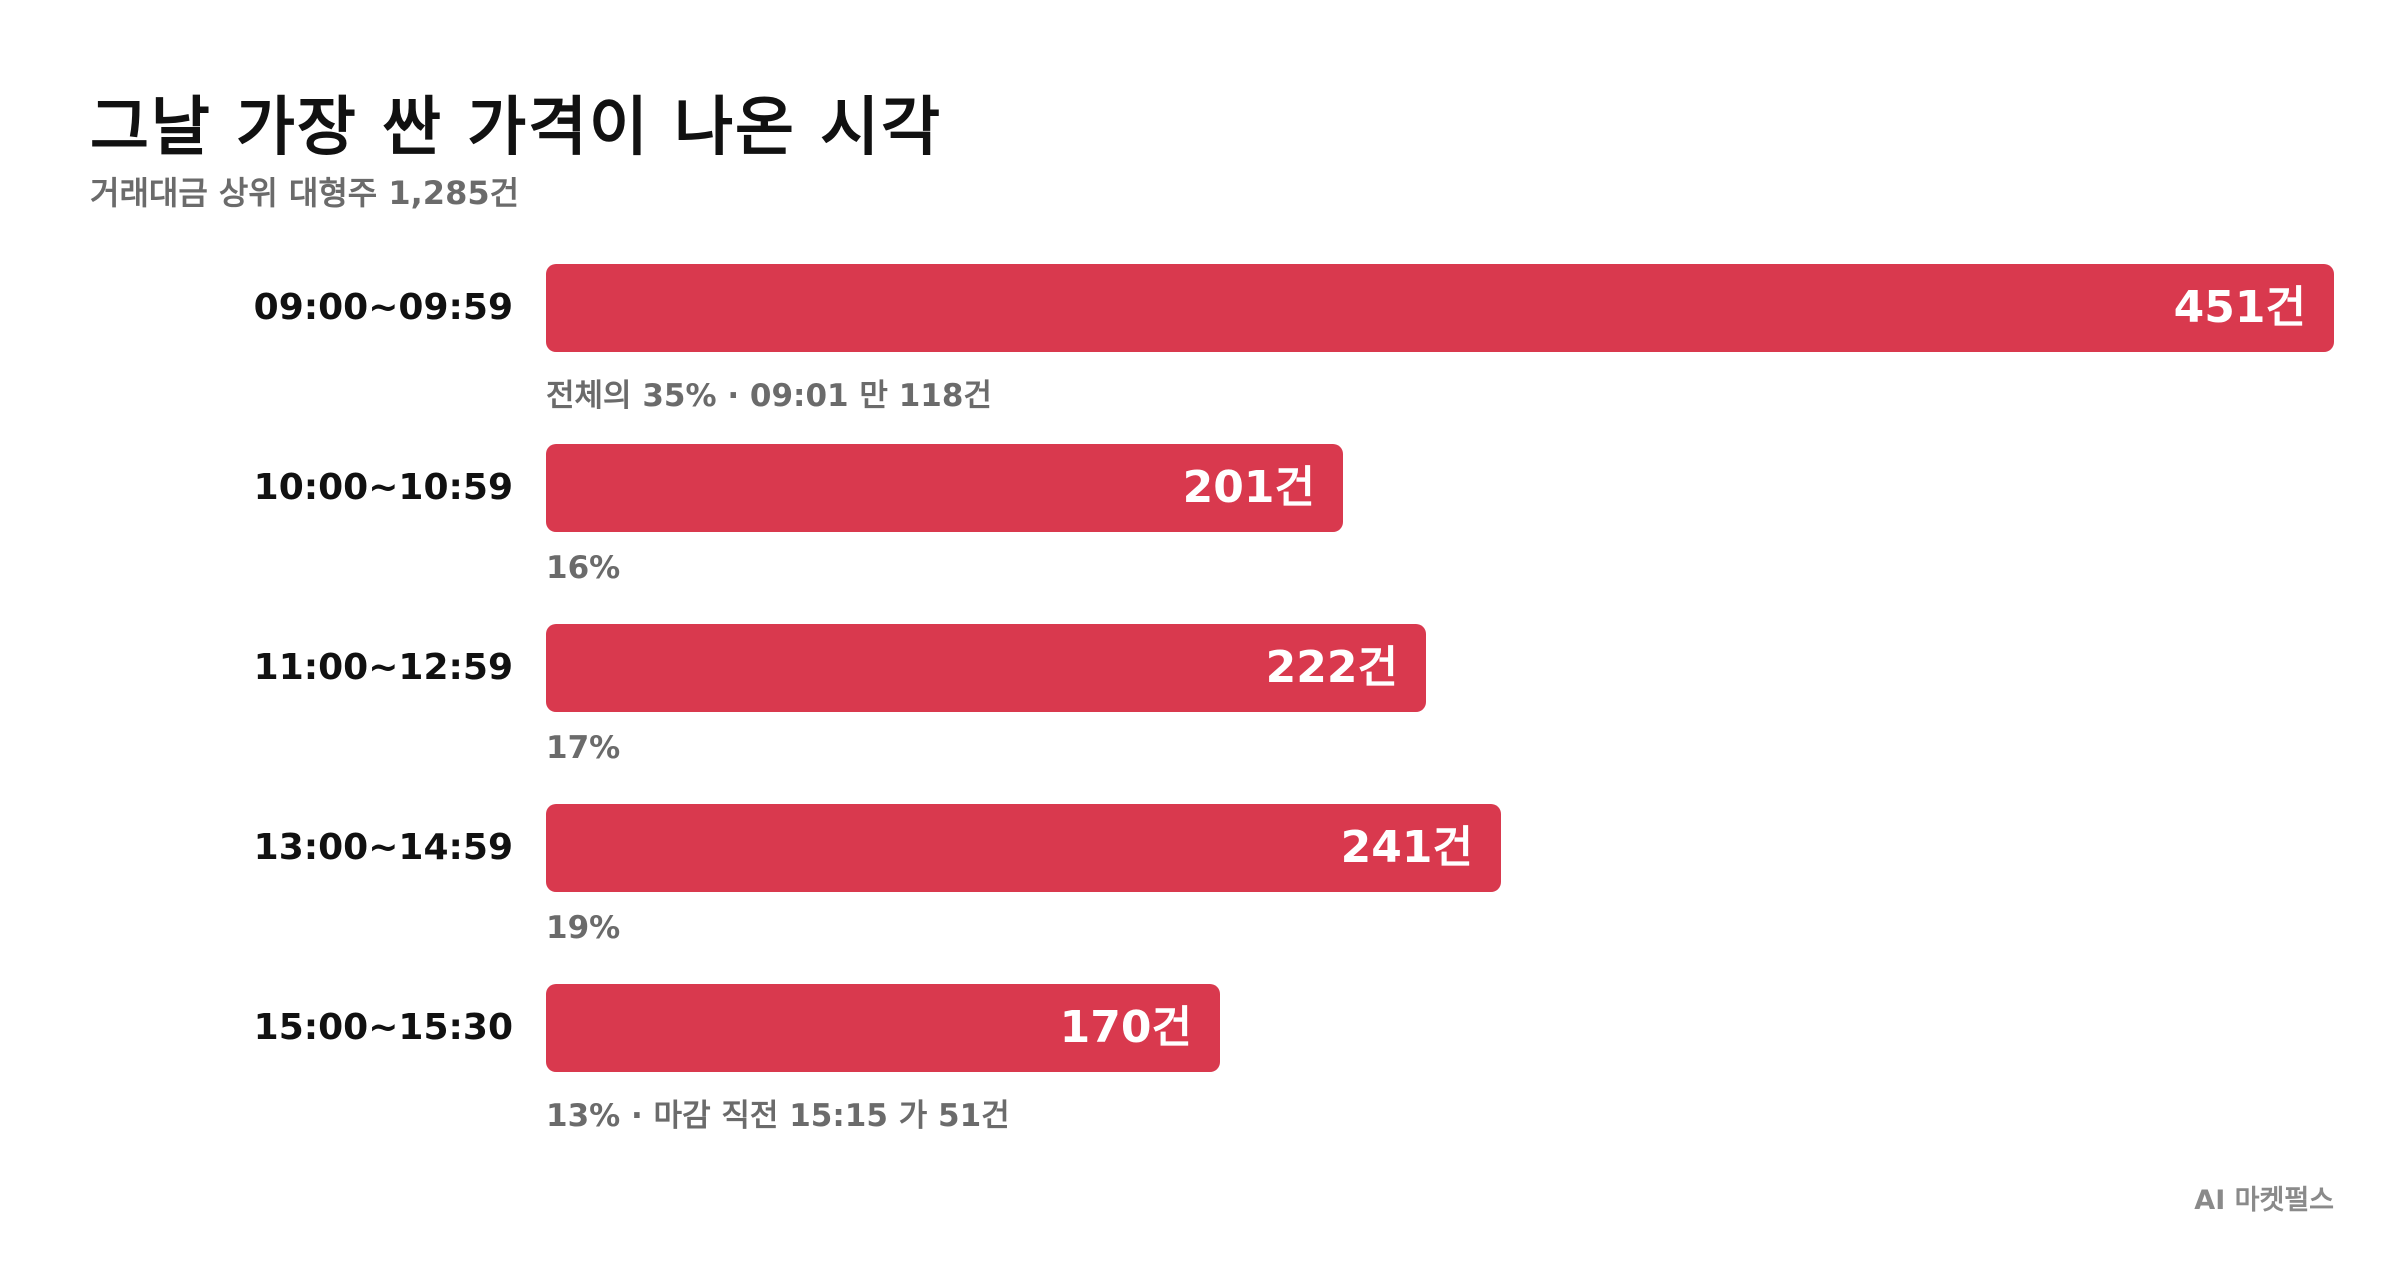  What do you see at coordinates (383, 307) in the screenshot?
I see `category-label: 09:00~09:59` at bounding box center [383, 307].